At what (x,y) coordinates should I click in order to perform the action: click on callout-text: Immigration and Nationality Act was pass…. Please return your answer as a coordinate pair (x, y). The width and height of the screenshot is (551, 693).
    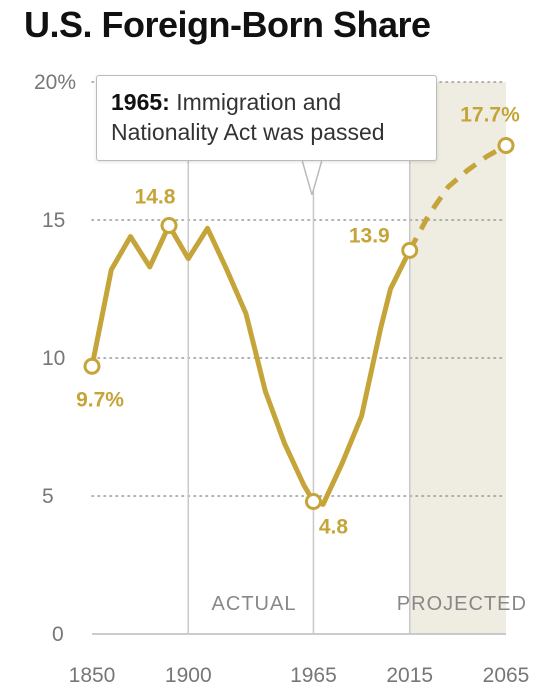
    Looking at the image, I should click on (248, 117).